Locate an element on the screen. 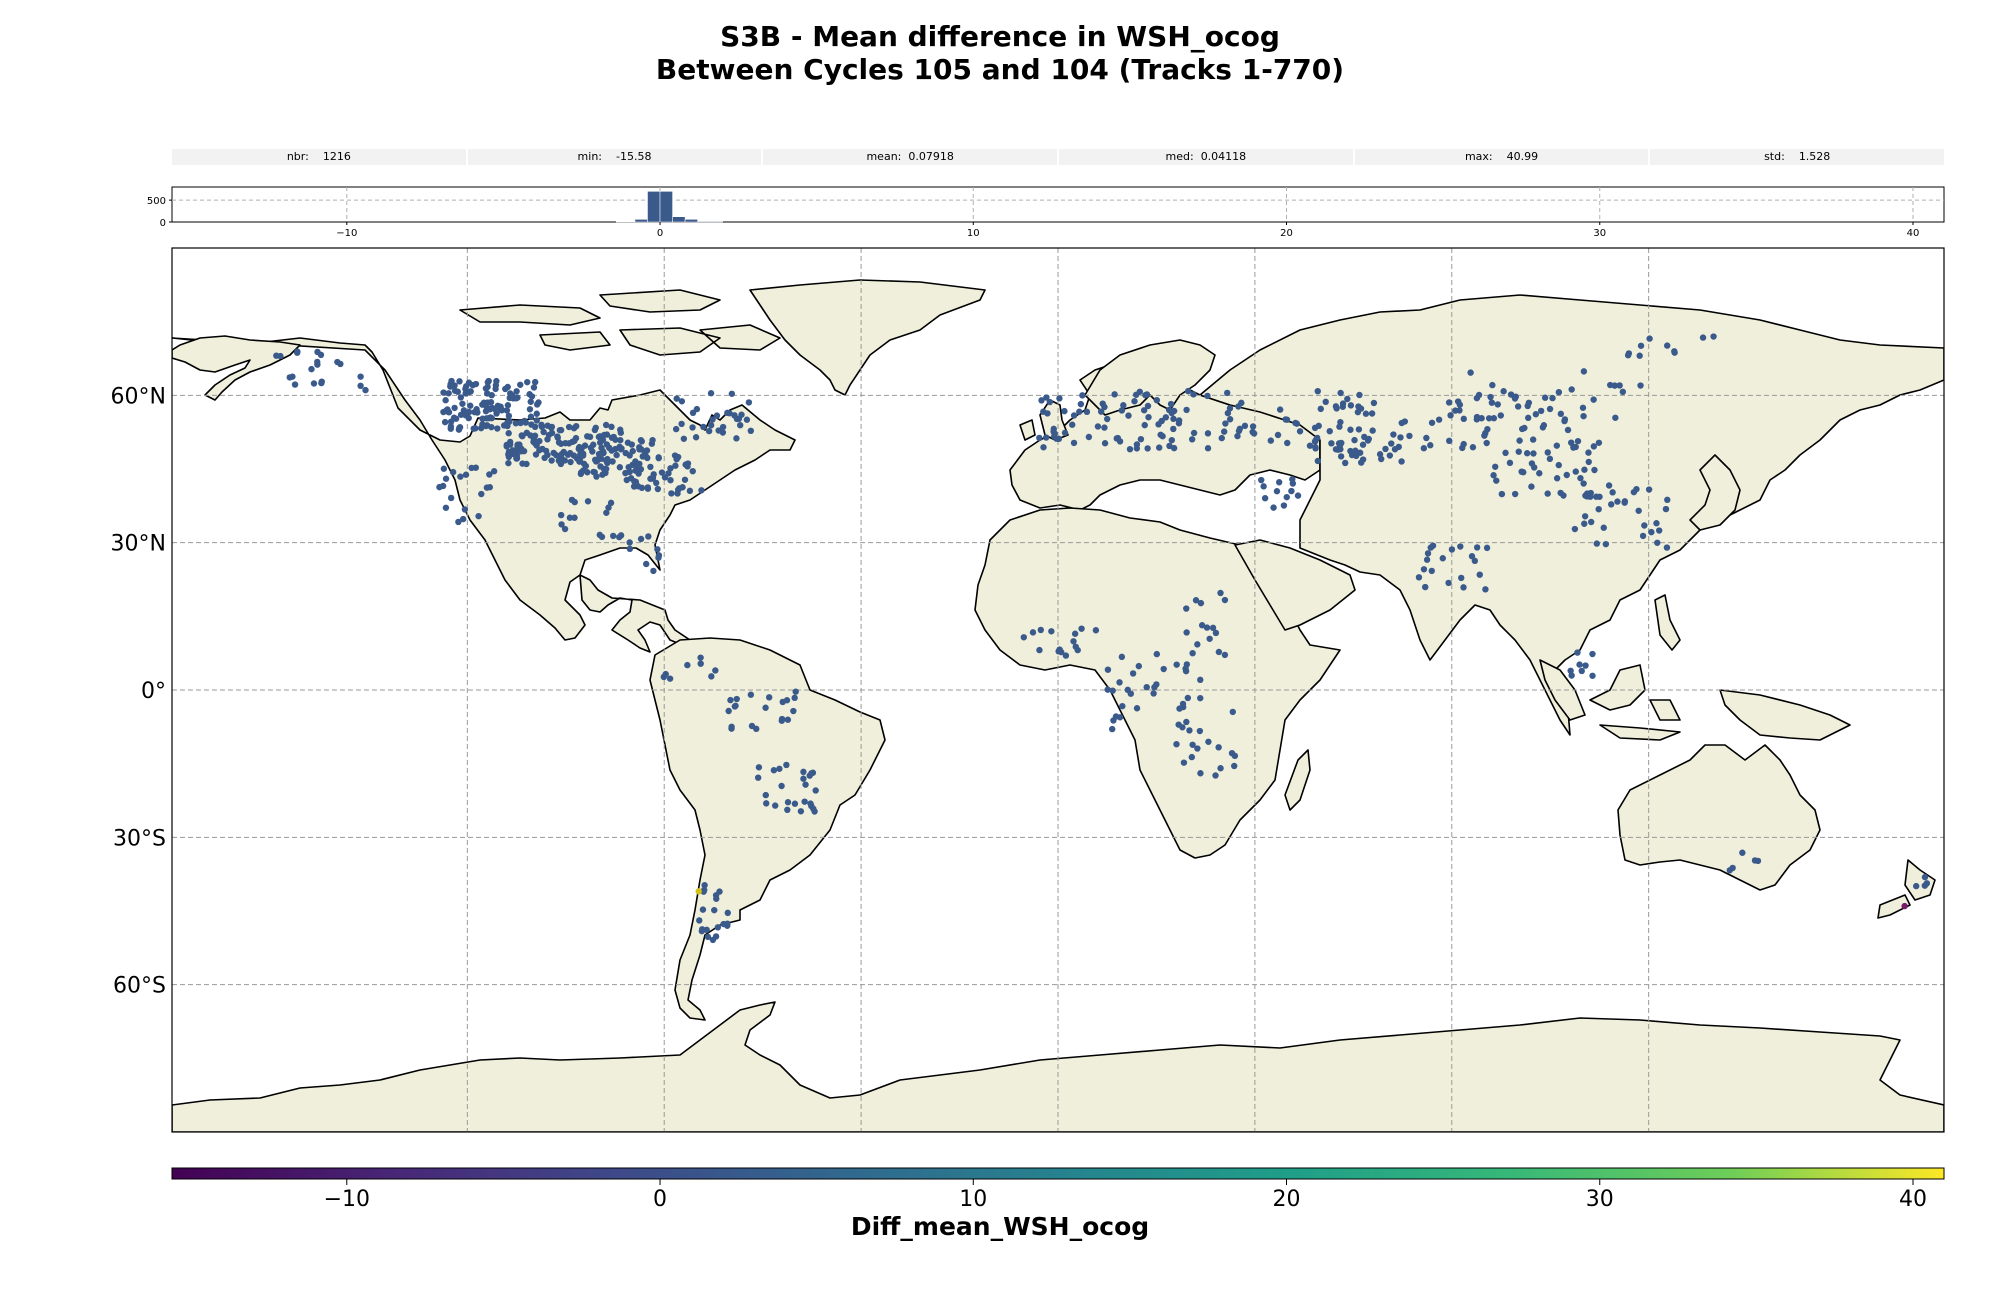  land-arabia is located at coordinates (1295, 585).